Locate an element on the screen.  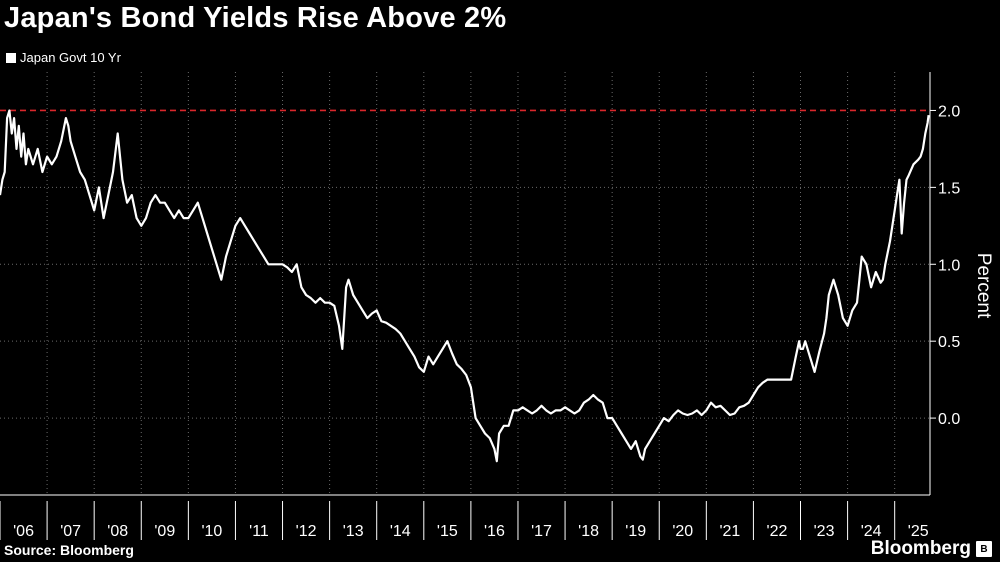
y-axis-label: Percent is located at coordinates (983, 286).